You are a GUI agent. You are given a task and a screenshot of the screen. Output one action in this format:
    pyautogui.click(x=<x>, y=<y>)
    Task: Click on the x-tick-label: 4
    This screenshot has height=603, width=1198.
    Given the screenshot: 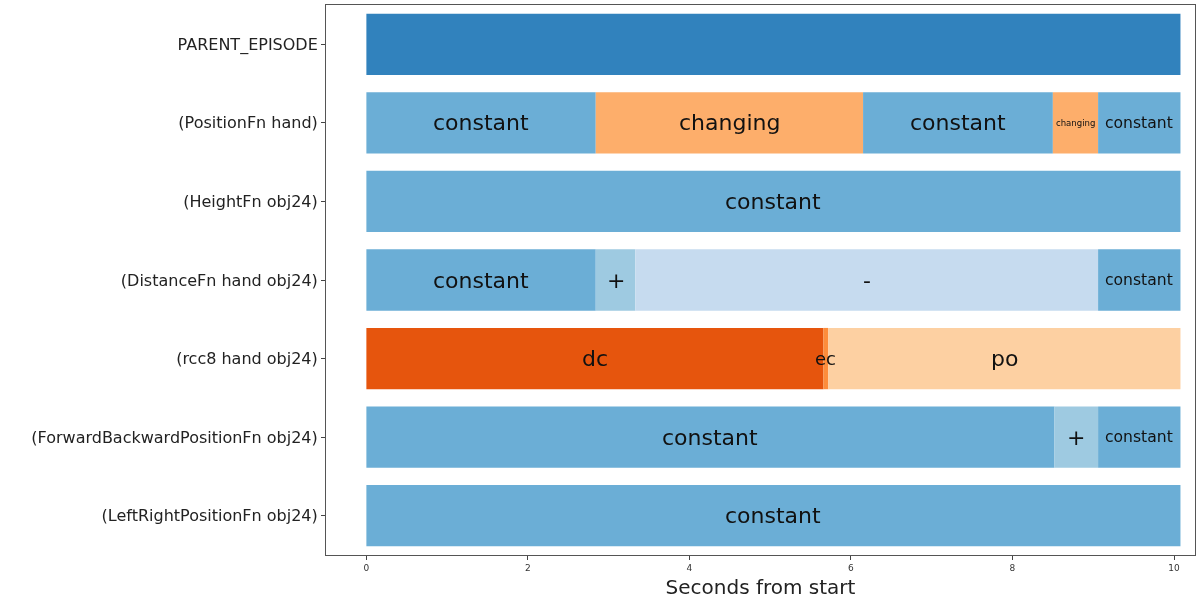 What is the action you would take?
    pyautogui.click(x=689, y=567)
    